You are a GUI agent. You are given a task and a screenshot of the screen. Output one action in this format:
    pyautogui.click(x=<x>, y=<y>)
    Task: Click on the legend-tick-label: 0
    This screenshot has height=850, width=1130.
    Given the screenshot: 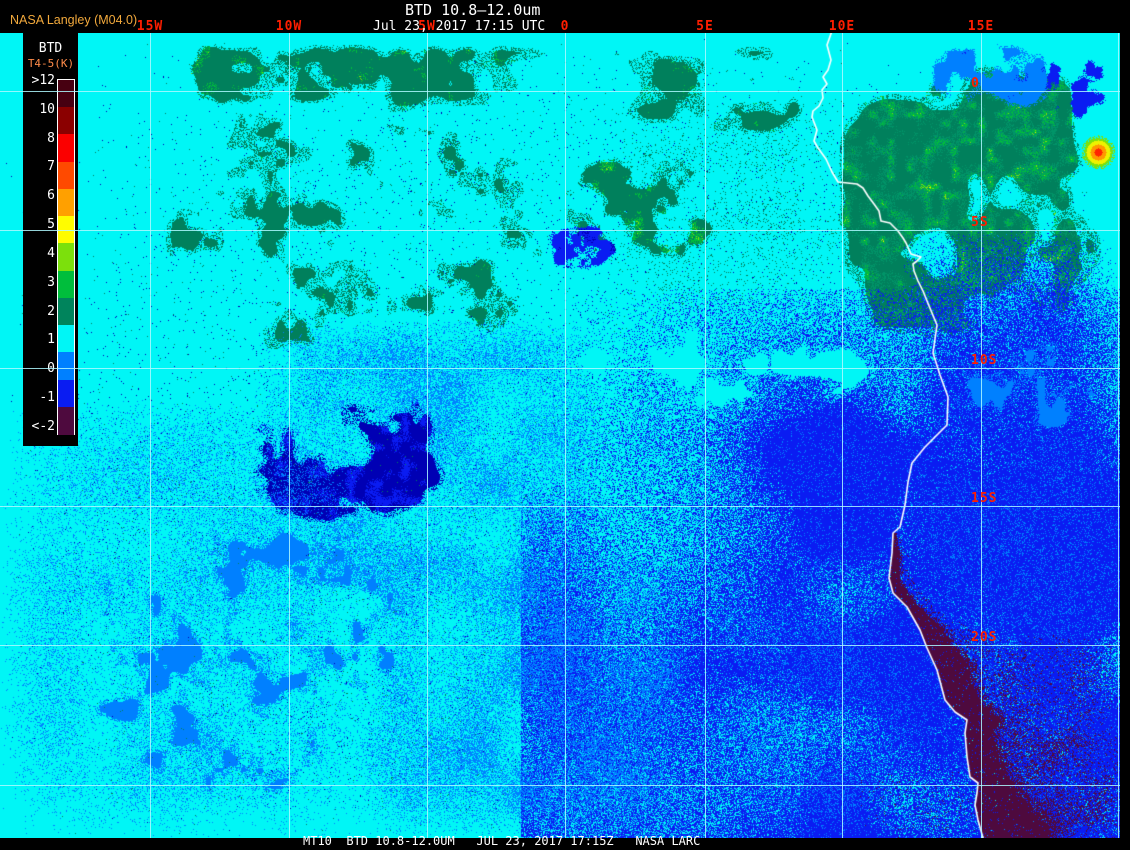 What is the action you would take?
    pyautogui.click(x=51, y=369)
    